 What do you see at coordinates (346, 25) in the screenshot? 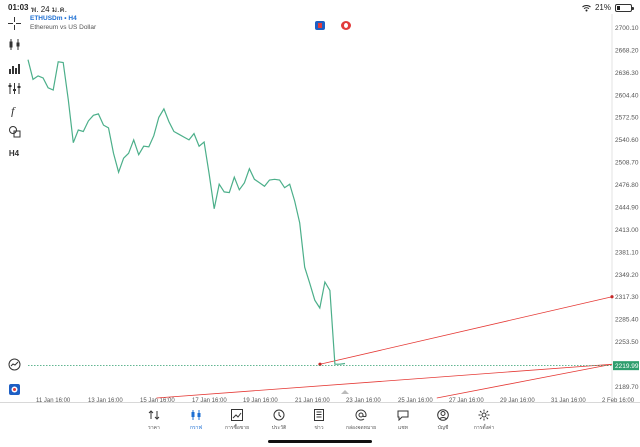
I see `order-panel-icon` at bounding box center [346, 25].